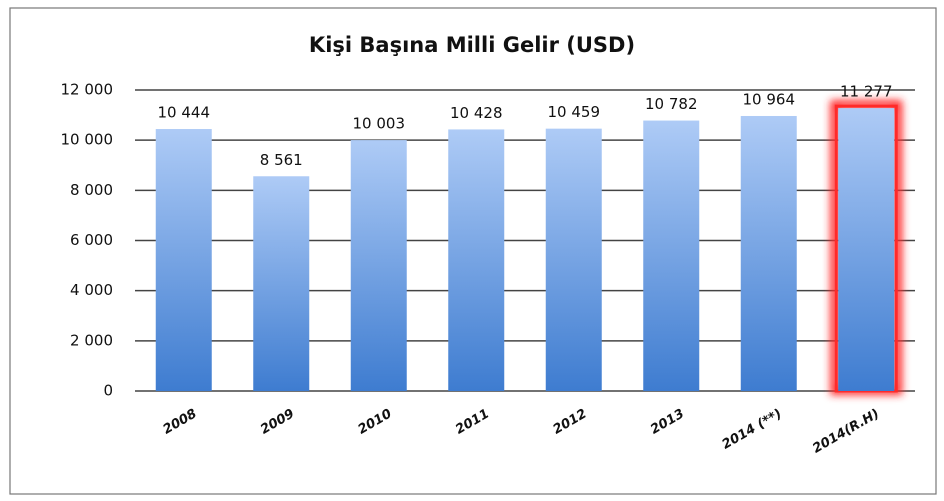  What do you see at coordinates (184, 113) in the screenshot?
I see `data-label: 10 444` at bounding box center [184, 113].